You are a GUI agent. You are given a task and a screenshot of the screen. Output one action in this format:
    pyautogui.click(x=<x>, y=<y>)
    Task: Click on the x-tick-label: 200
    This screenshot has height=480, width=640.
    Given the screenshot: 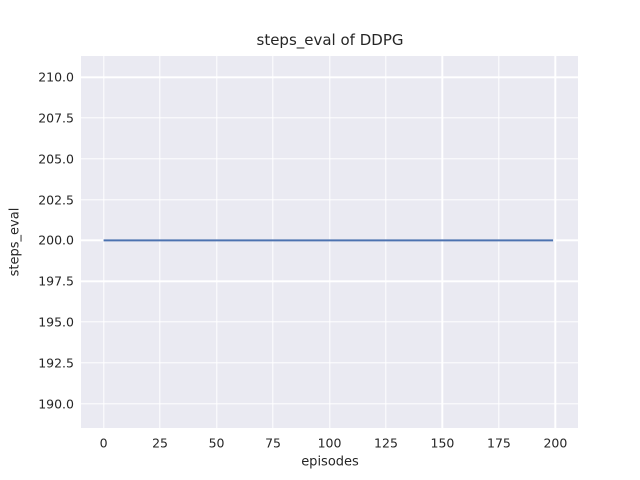 What is the action you would take?
    pyautogui.click(x=555, y=443)
    